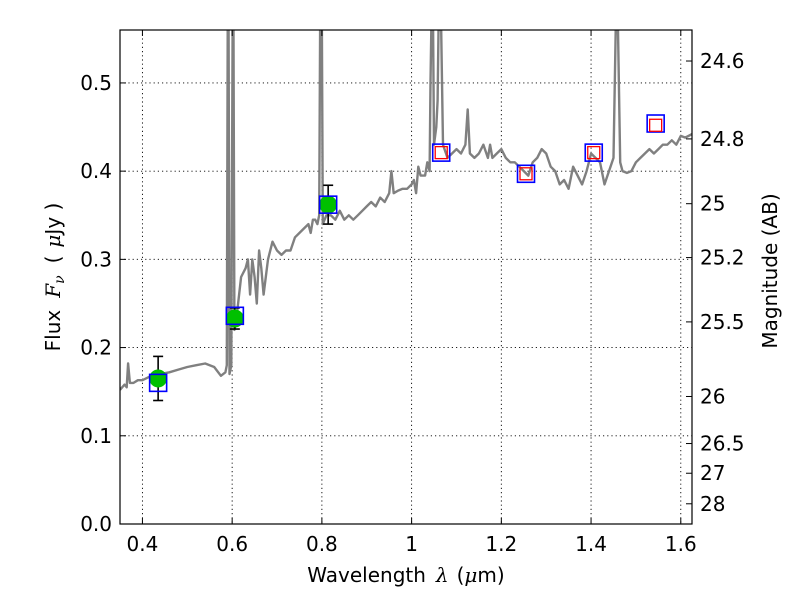 The height and width of the screenshot is (600, 800). Describe the element at coordinates (143, 544) in the screenshot. I see `x-tick-label: 0.4` at that location.